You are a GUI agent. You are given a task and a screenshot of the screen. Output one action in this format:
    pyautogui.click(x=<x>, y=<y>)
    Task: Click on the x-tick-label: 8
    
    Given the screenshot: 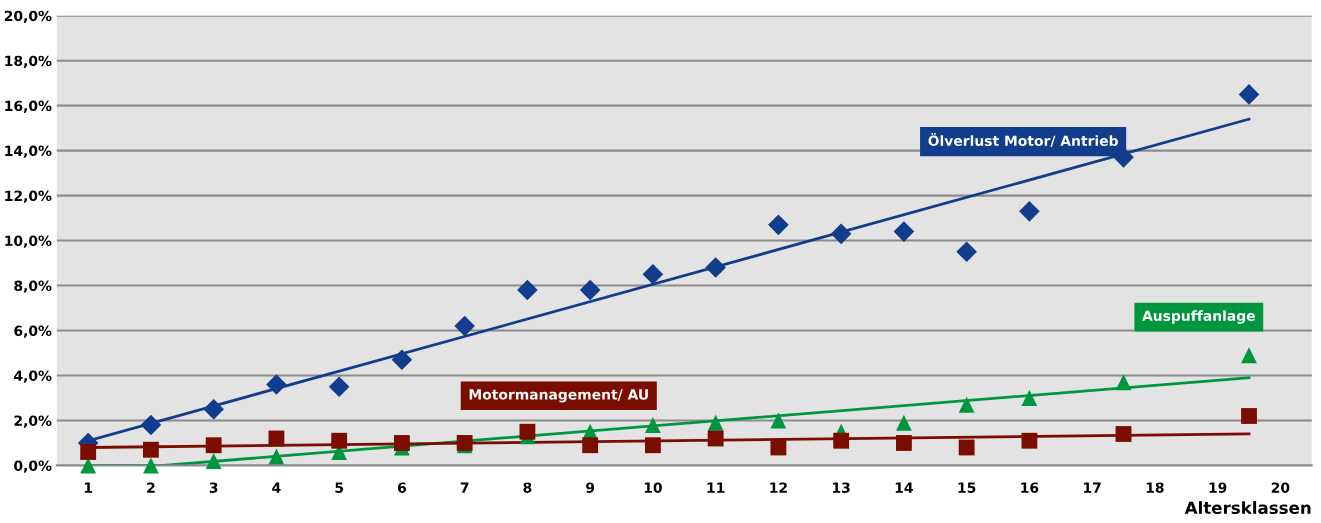 What is the action you would take?
    pyautogui.click(x=527, y=487)
    